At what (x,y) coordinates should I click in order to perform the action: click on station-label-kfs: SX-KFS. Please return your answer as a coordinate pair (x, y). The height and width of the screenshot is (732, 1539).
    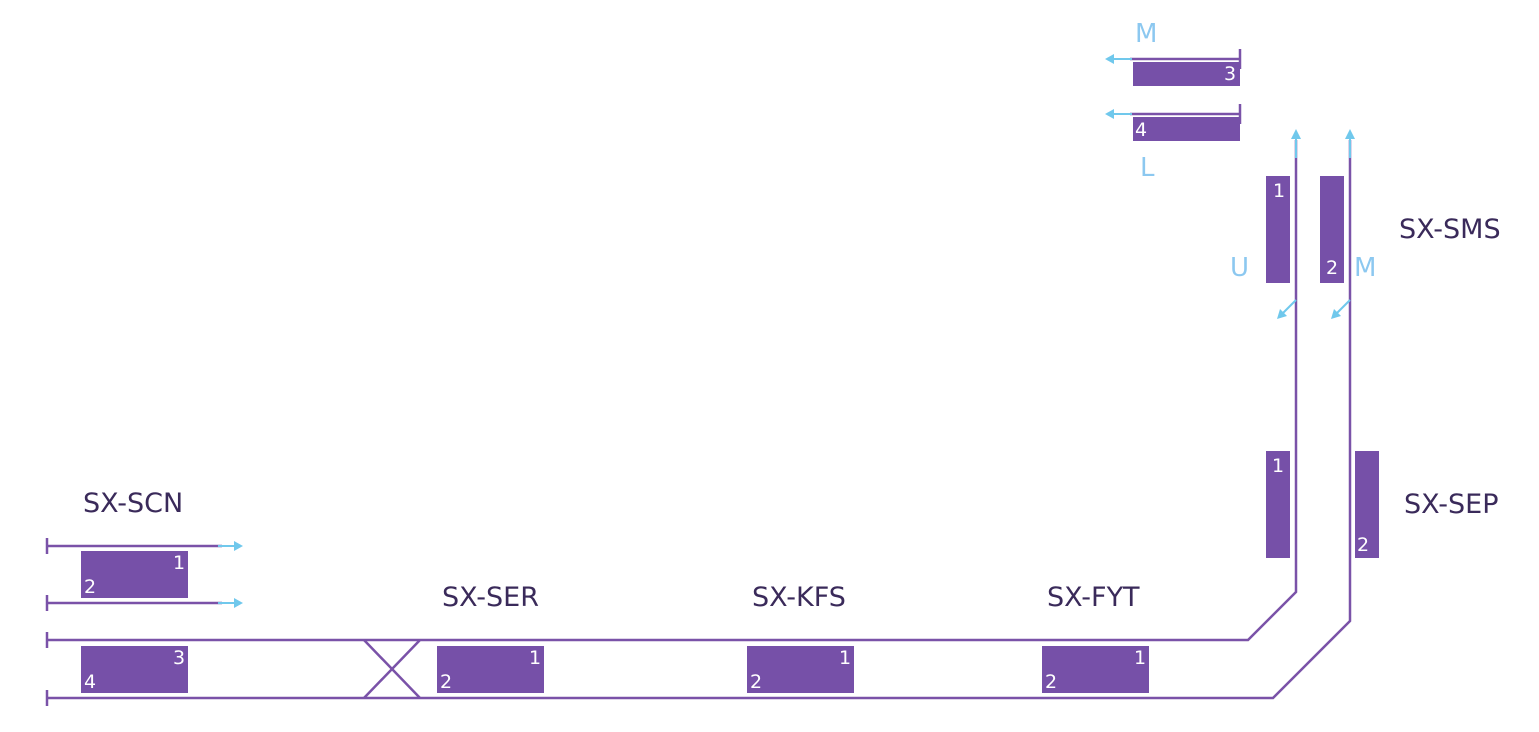
    Looking at the image, I should click on (799, 597).